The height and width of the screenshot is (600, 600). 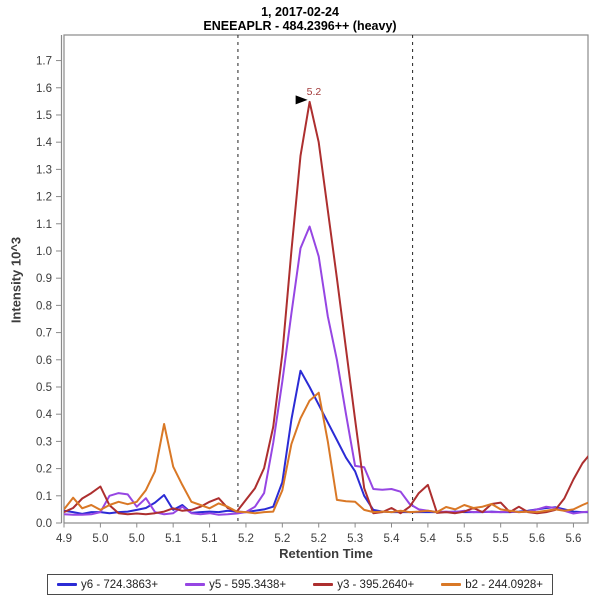 What do you see at coordinates (64, 539) in the screenshot?
I see `x-tick-label: 4.9` at bounding box center [64, 539].